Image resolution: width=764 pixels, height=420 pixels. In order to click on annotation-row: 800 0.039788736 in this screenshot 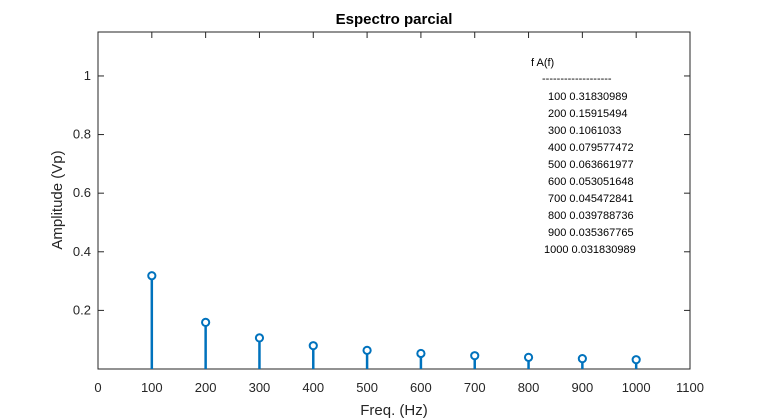, I will do `click(591, 216)`.